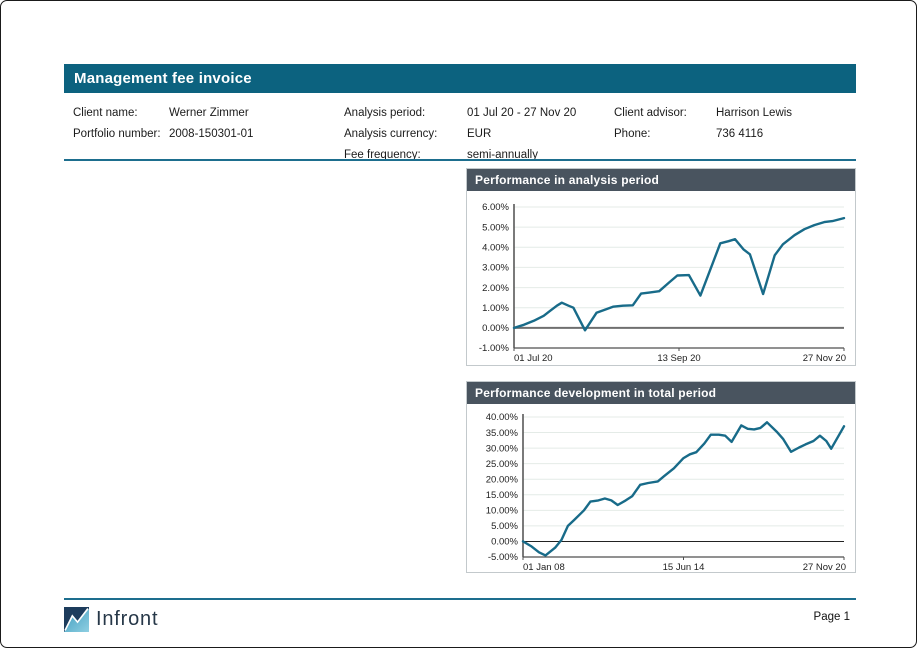  What do you see at coordinates (211, 133) in the screenshot?
I see `portfolio-number-value: 2008-150301-01` at bounding box center [211, 133].